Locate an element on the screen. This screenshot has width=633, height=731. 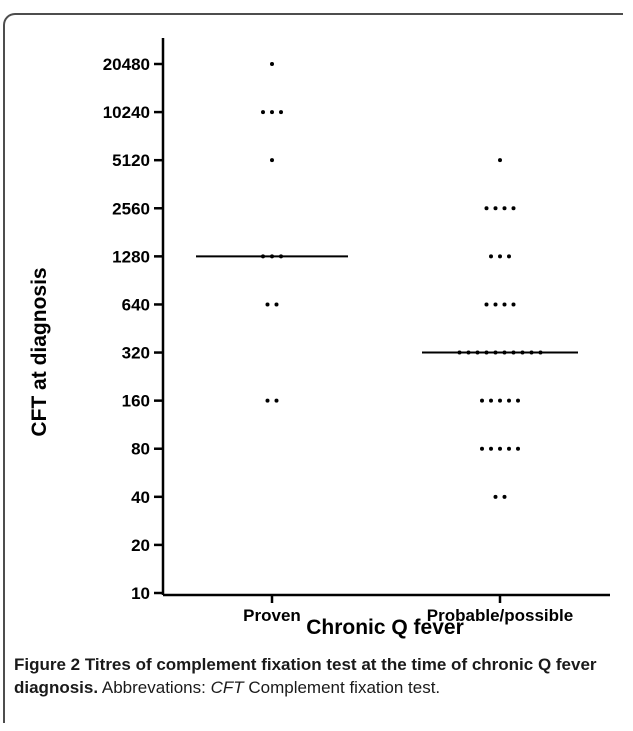
y-tick-label: 10240 is located at coordinates (126, 112).